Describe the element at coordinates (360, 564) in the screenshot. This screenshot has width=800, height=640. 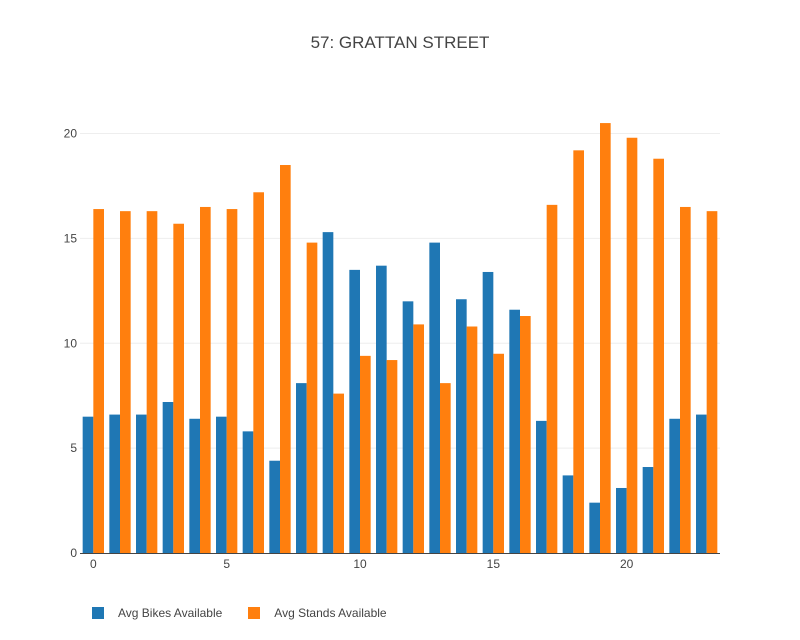
I see `x-tick-label-10: 10` at that location.